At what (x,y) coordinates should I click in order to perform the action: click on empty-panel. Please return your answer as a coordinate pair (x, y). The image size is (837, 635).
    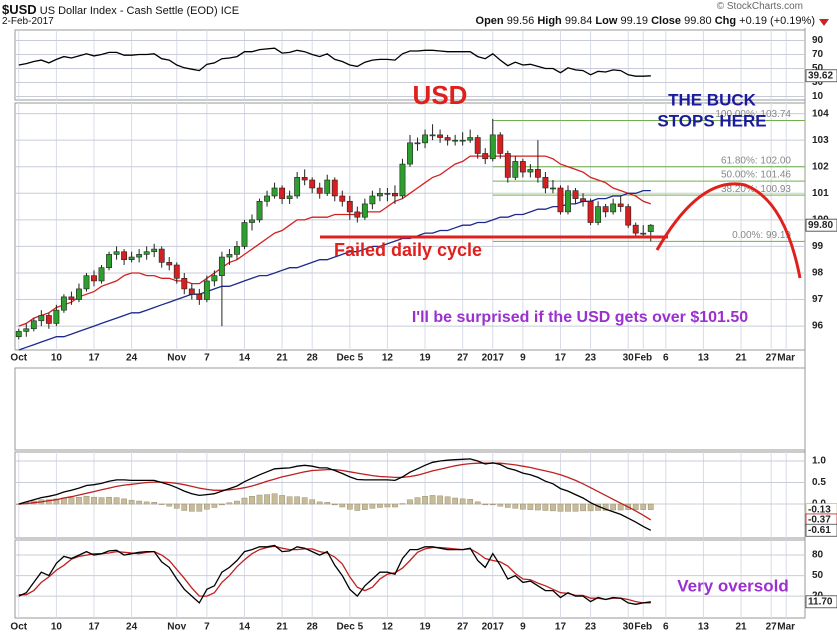
    Looking at the image, I should click on (410, 409).